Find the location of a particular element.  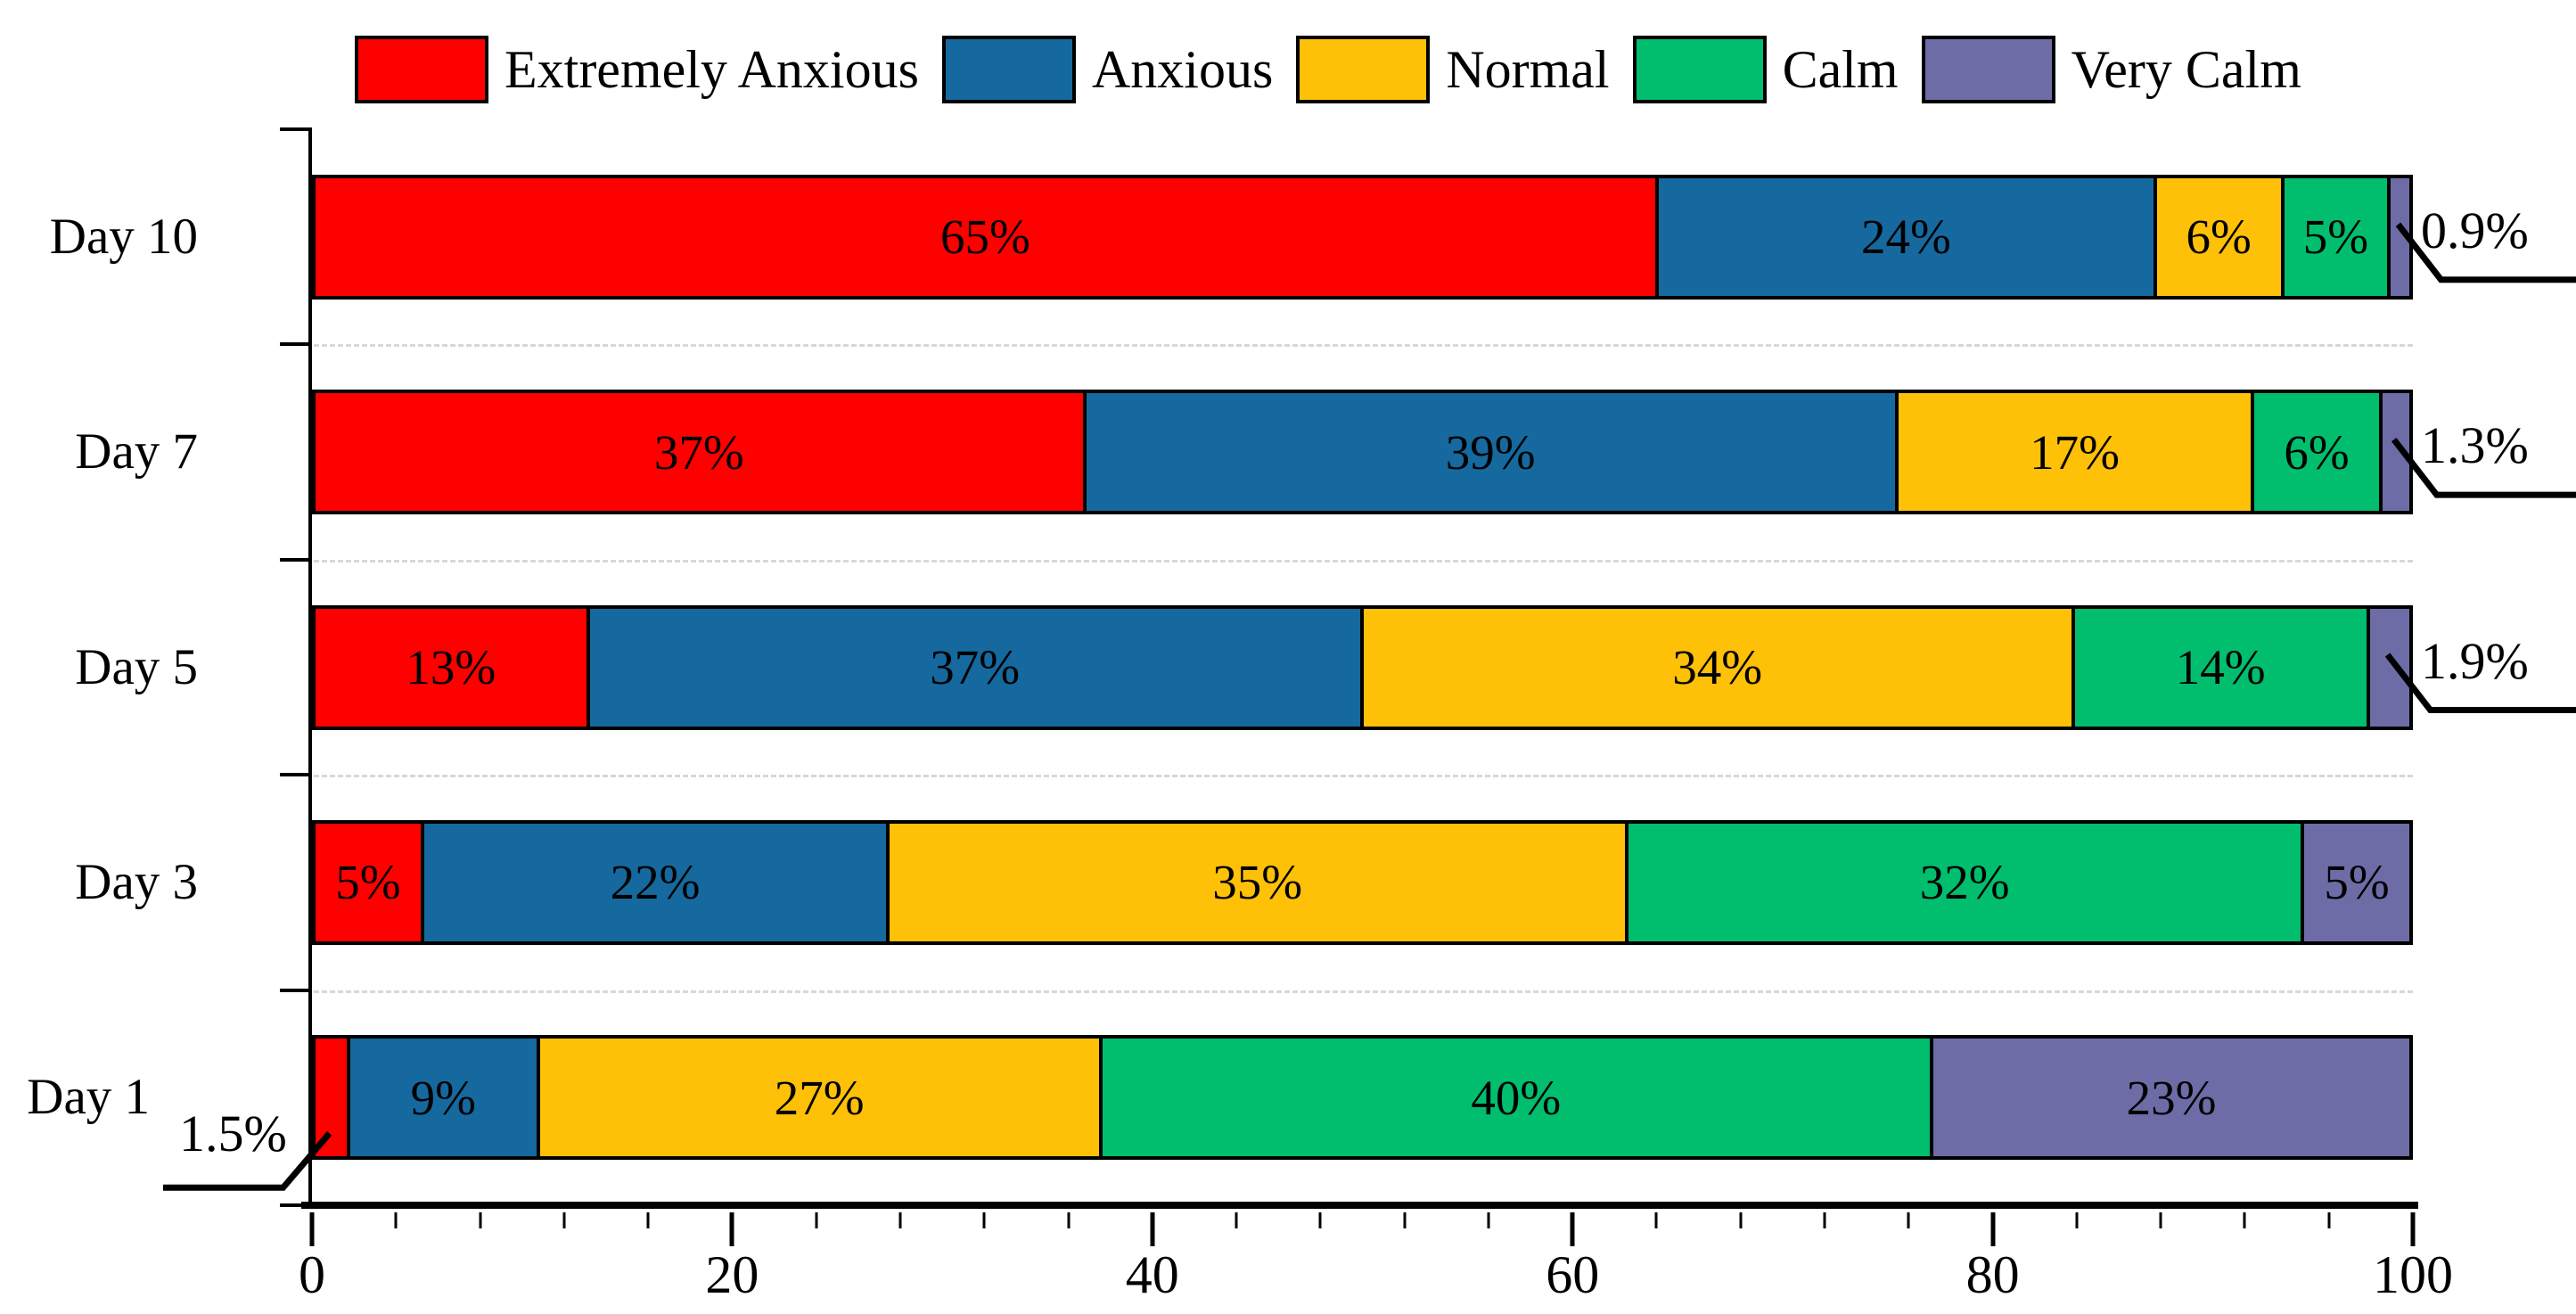

legend-label: Very Calm is located at coordinates (2186, 69).